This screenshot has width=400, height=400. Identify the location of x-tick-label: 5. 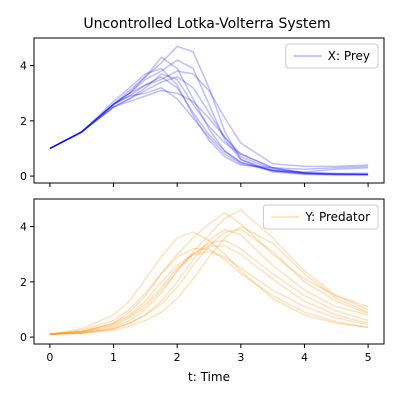
(368, 357).